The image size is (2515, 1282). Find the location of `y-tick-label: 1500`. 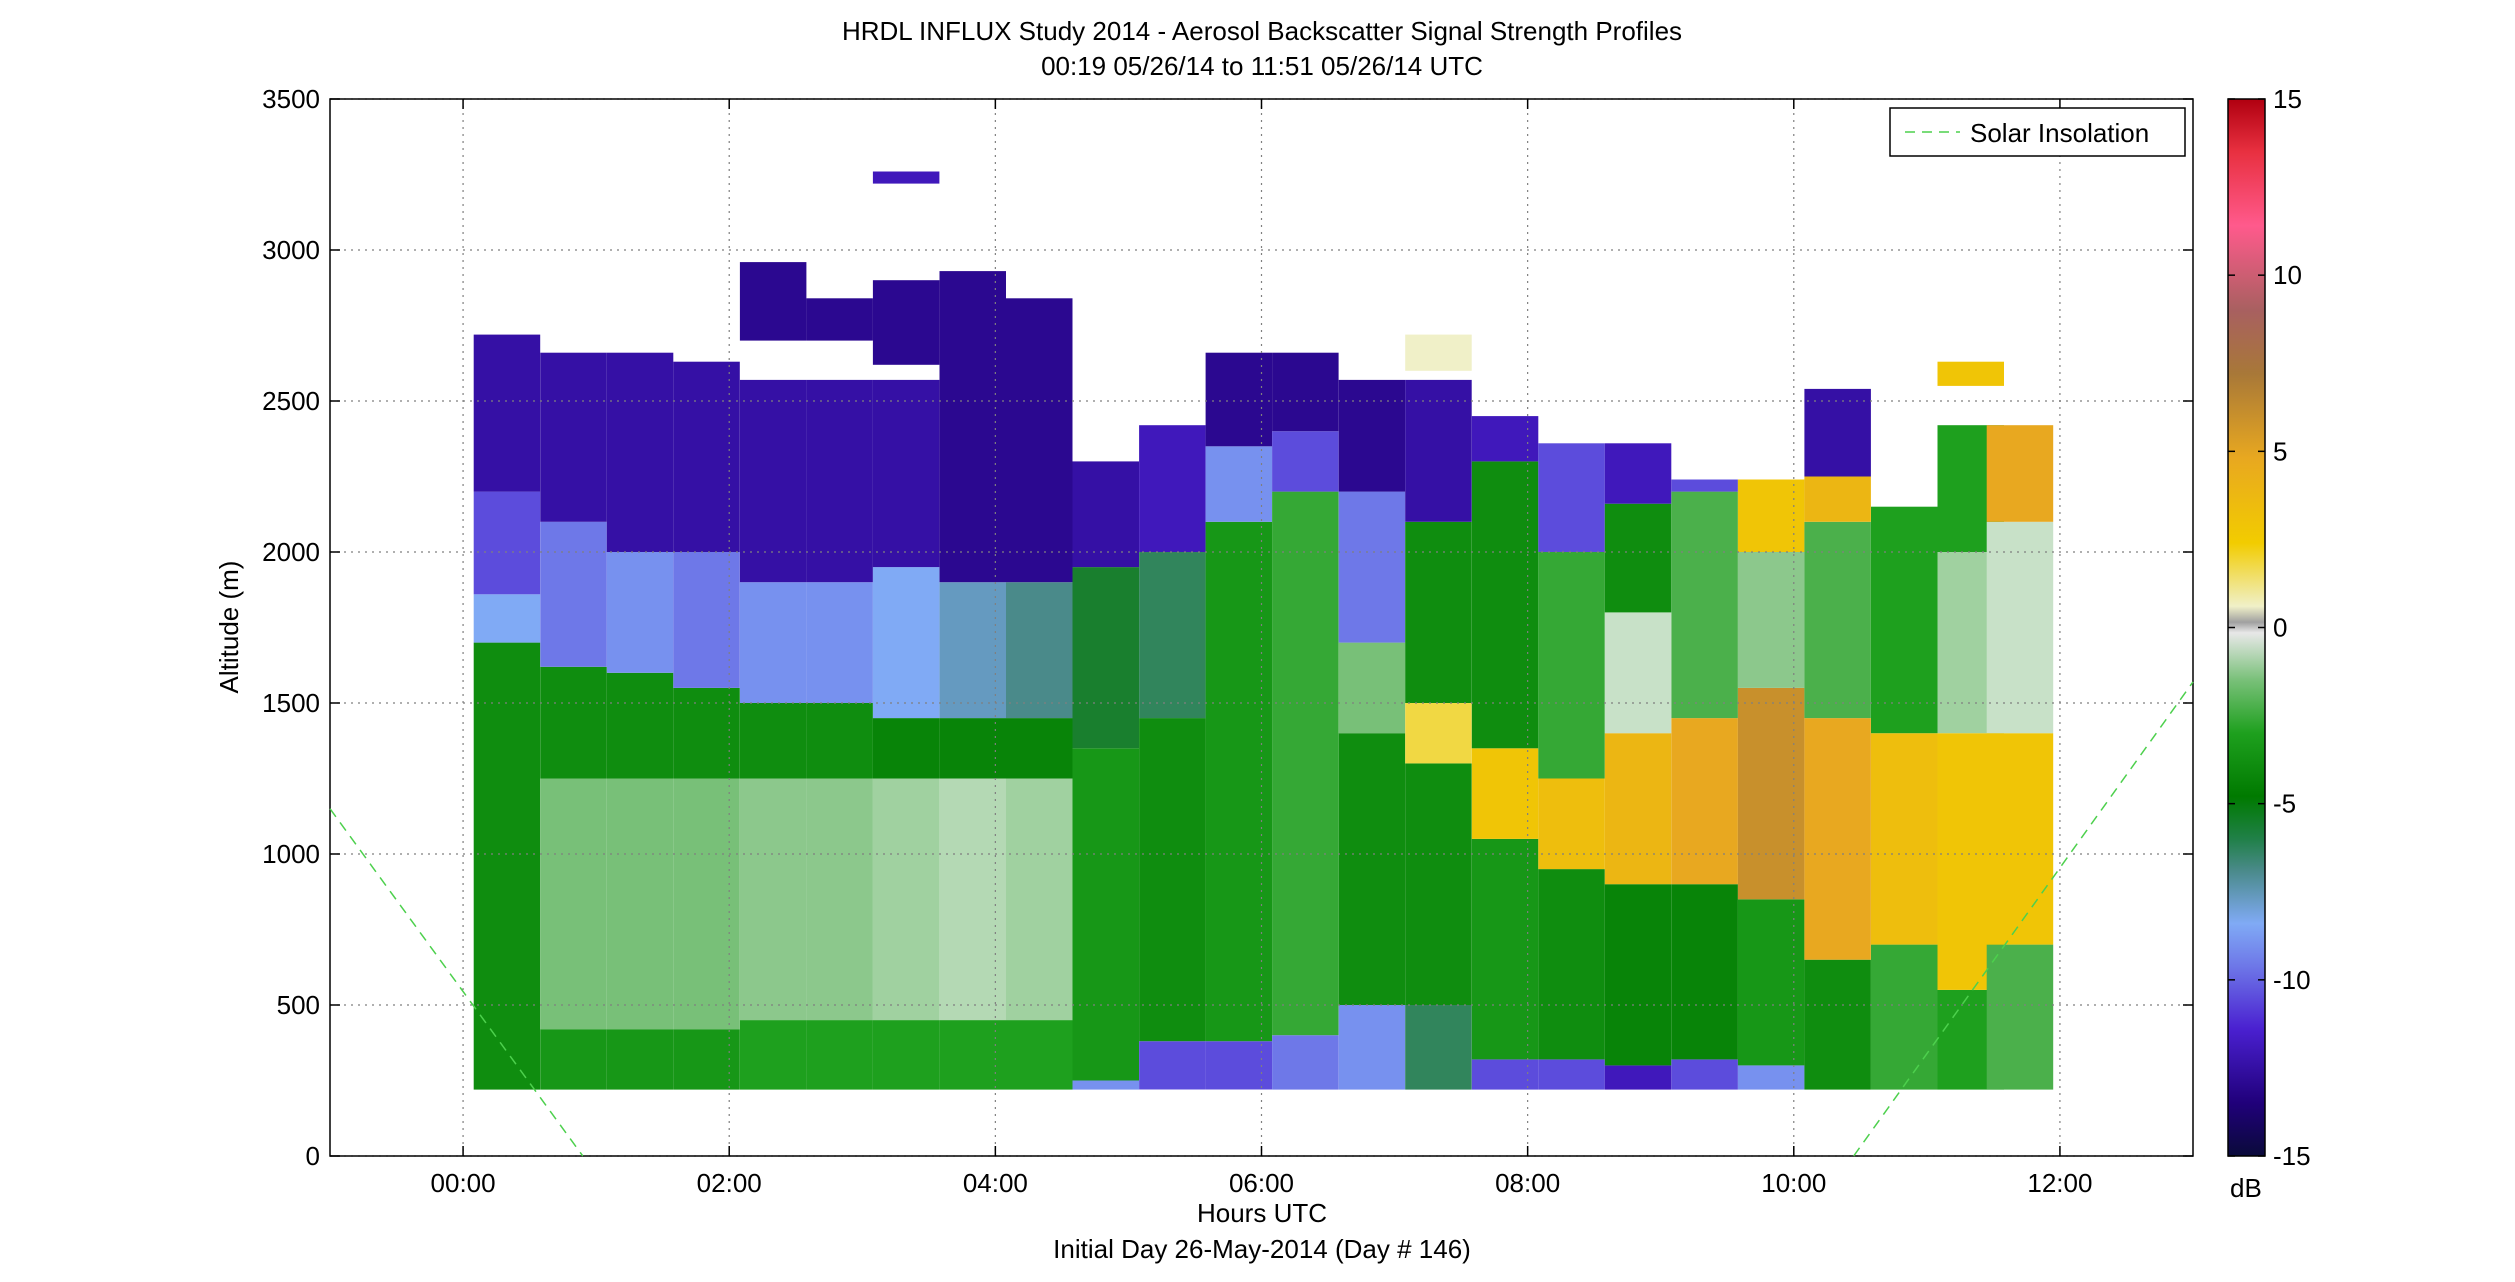

y-tick-label: 1500 is located at coordinates (291, 703).